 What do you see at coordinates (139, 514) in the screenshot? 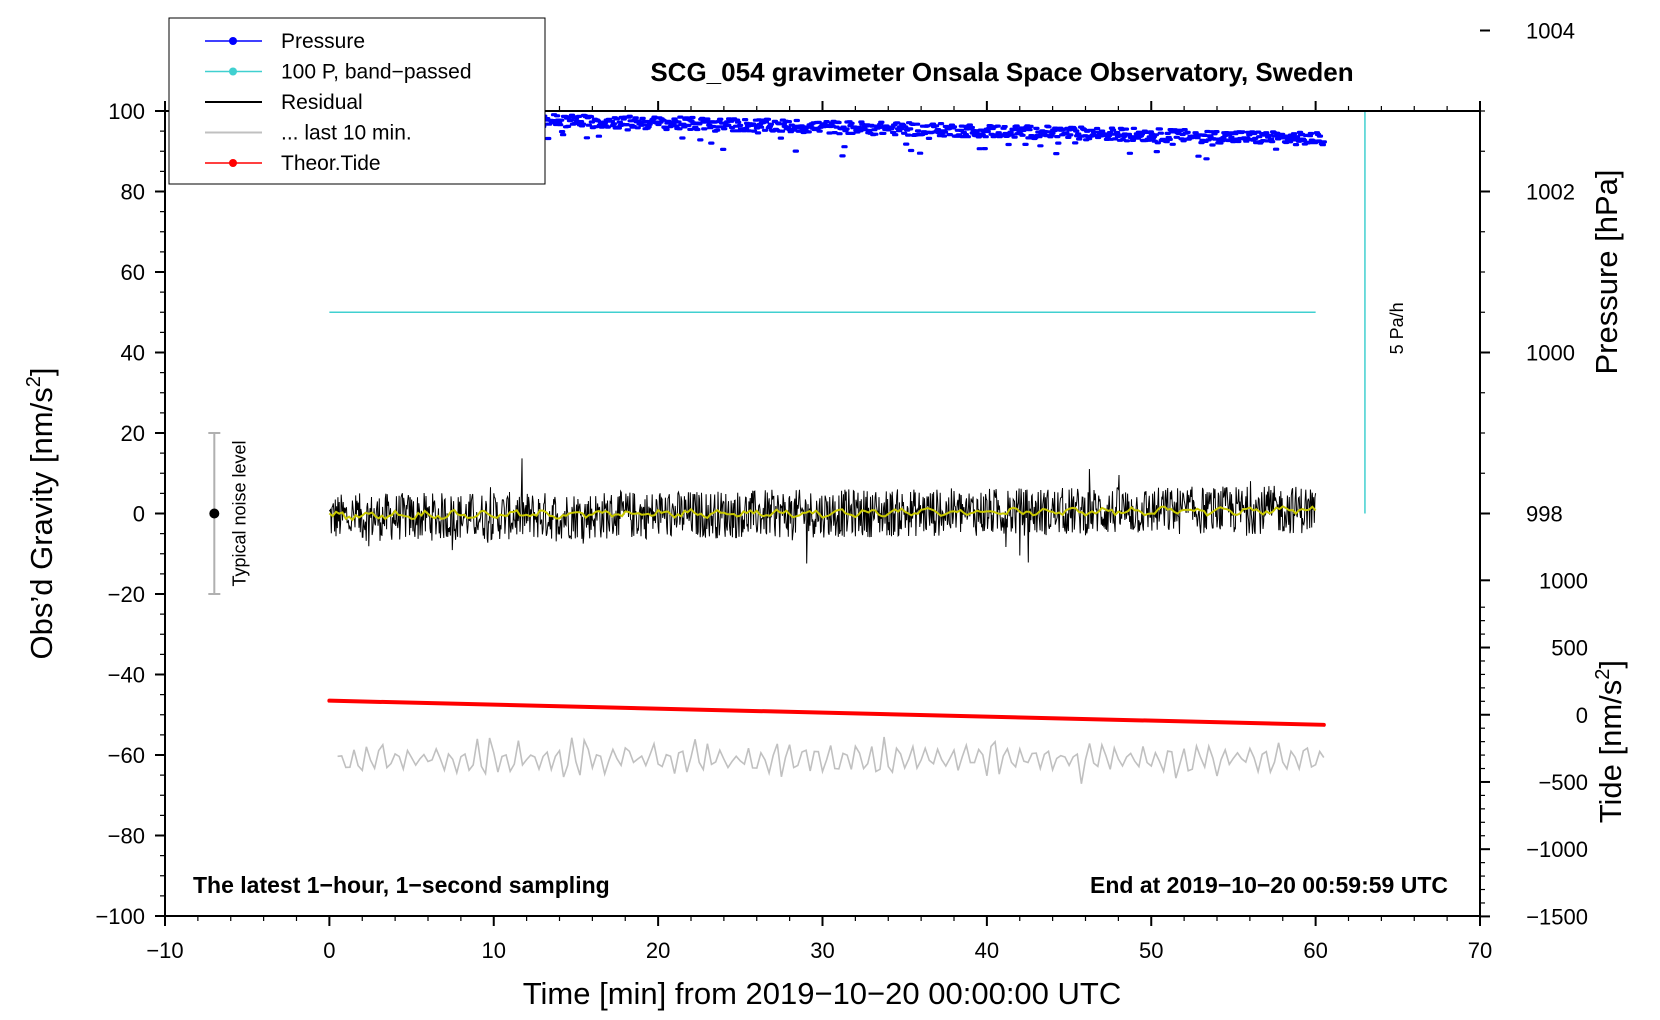
I see `y-tick-label: 0` at bounding box center [139, 514].